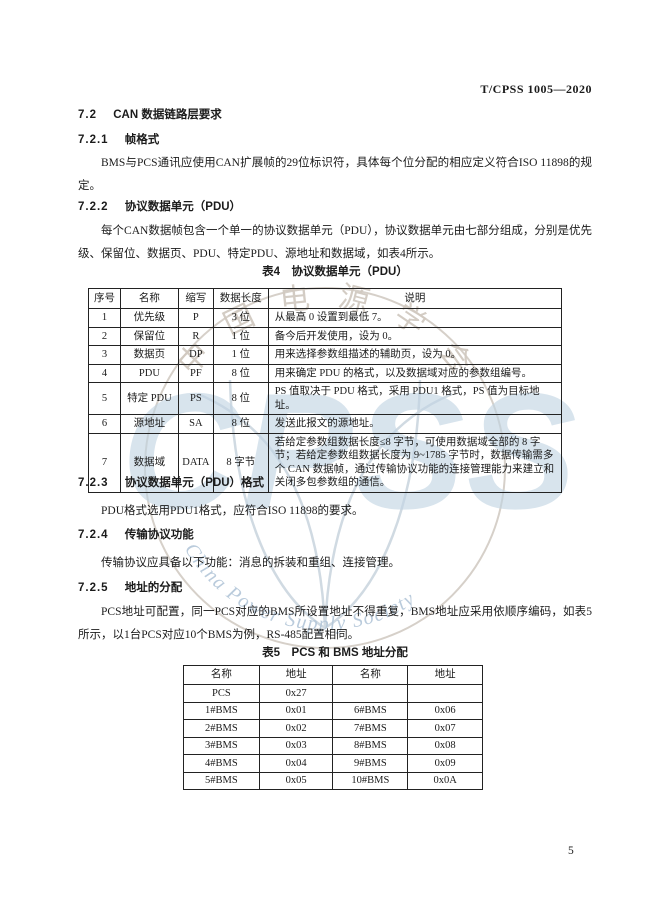 The width and height of the screenshot is (650, 919). Describe the element at coordinates (183, 207) in the screenshot. I see `heading-title: 协议数据单元（PDU）` at that location.